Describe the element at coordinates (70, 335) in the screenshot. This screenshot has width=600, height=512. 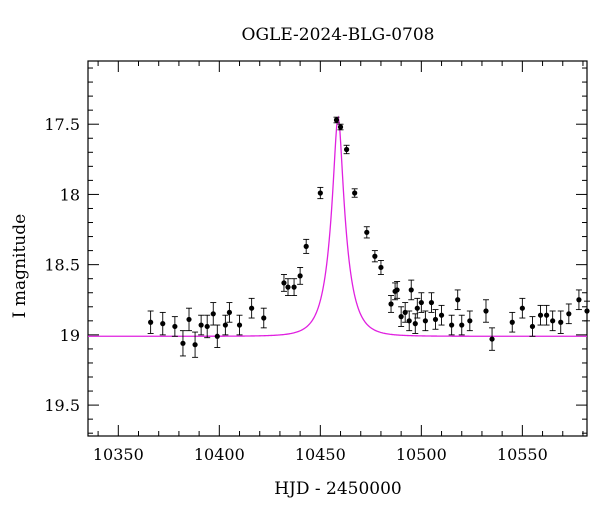
I see `y-tick-label: 19` at that location.